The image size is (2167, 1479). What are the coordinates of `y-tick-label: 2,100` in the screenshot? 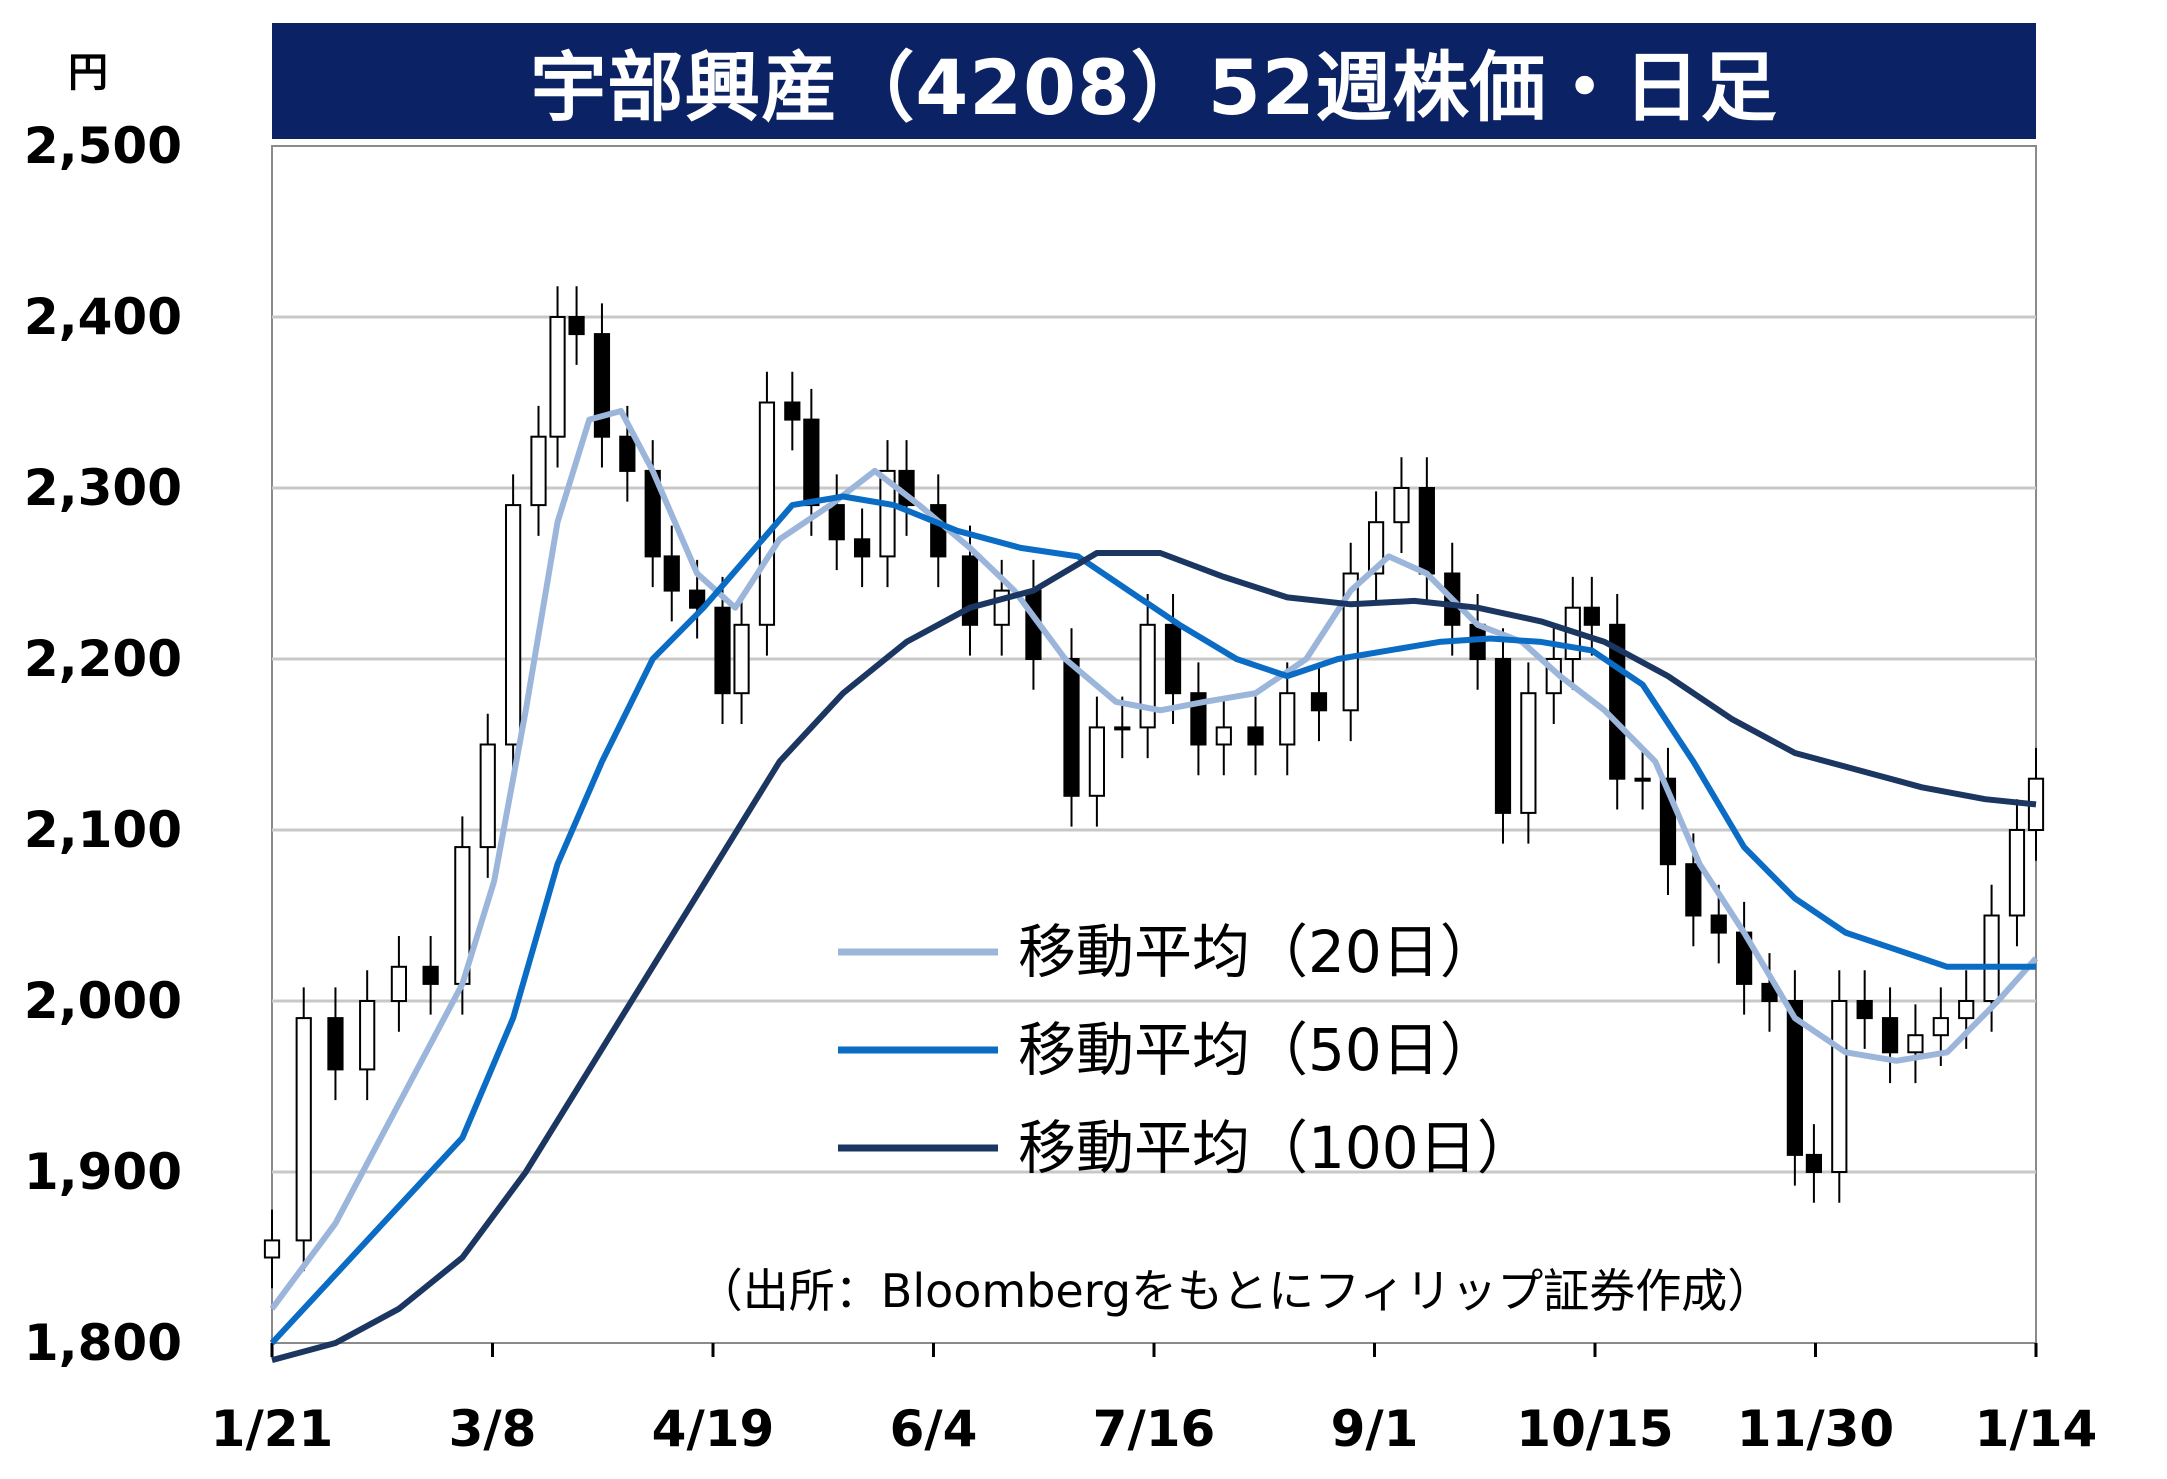 It's located at (103, 830).